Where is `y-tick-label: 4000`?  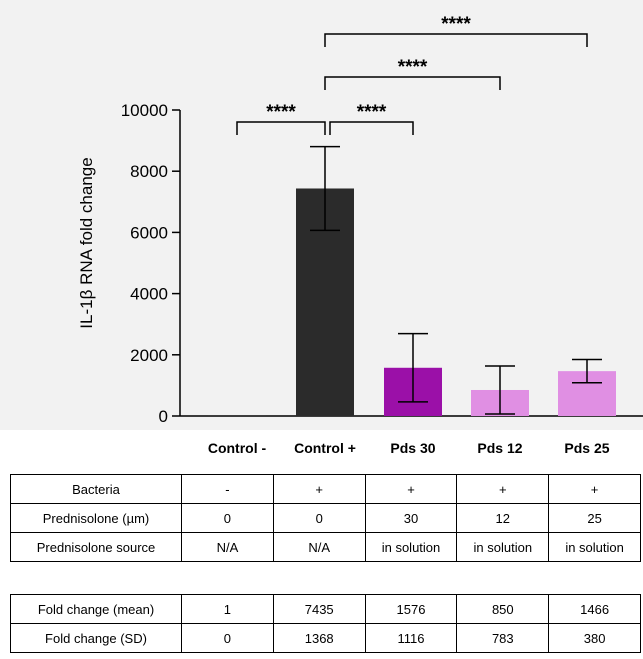
y-tick-label: 4000 is located at coordinates (149, 294).